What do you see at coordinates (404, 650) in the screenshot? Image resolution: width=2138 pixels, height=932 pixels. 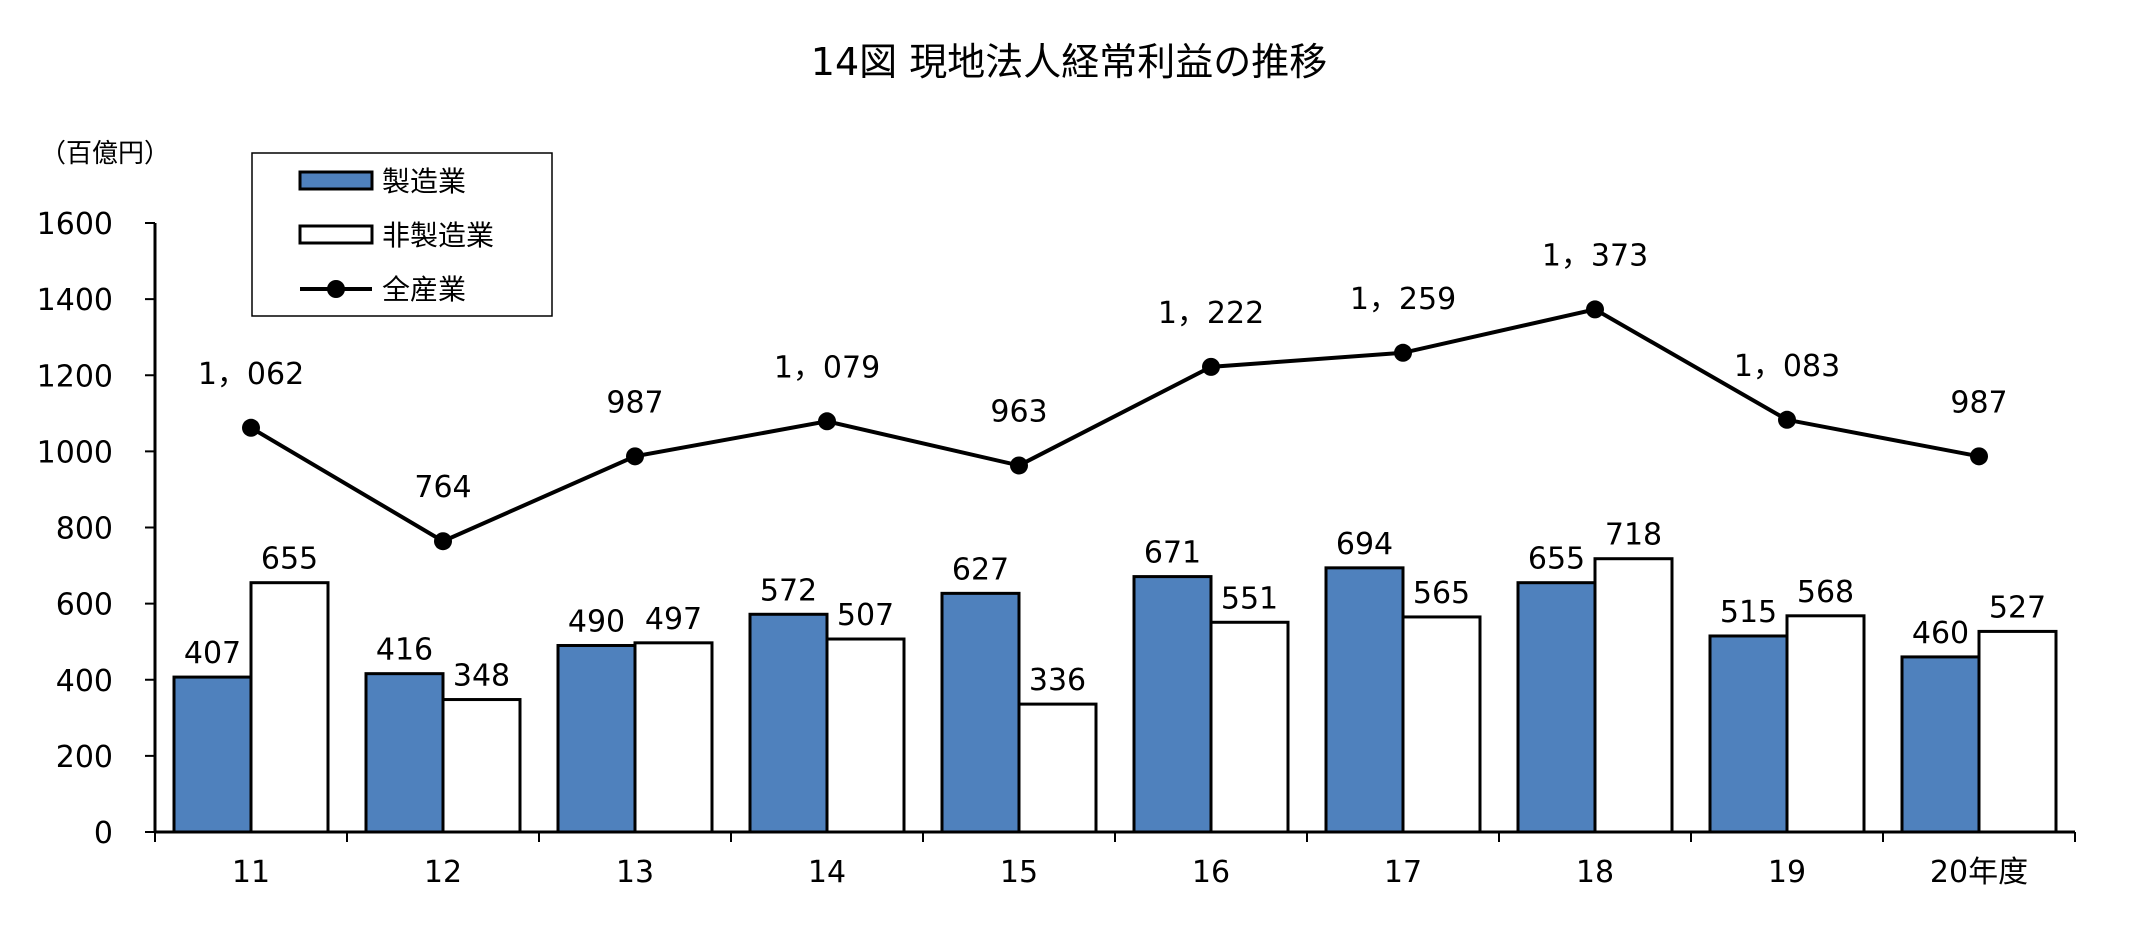 I see `data-label-manufacturing: 416` at bounding box center [404, 650].